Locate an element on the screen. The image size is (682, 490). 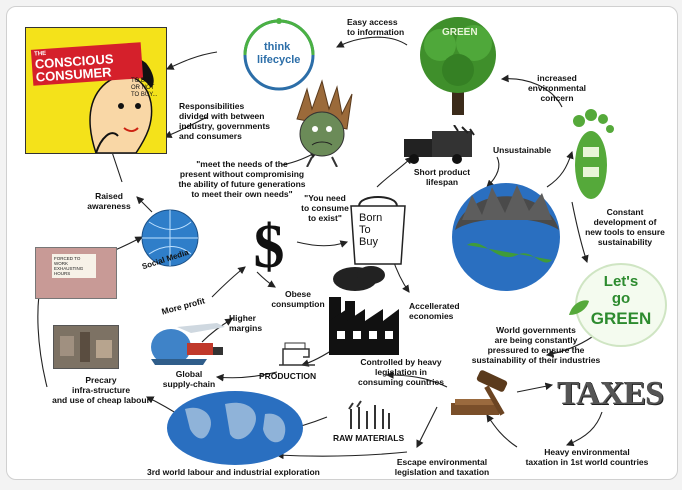
lets-go-green-badge: Let's go GREEN is located at coordinates (618, 305).